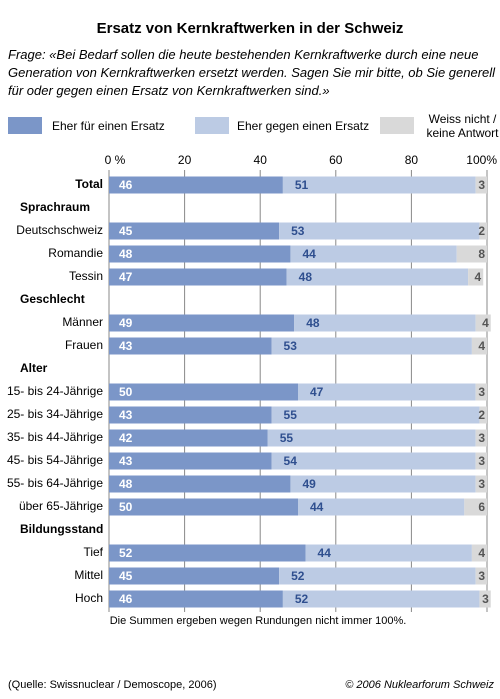 This screenshot has height=699, width=500. I want to click on x-tick-label: 60, so click(336, 160).